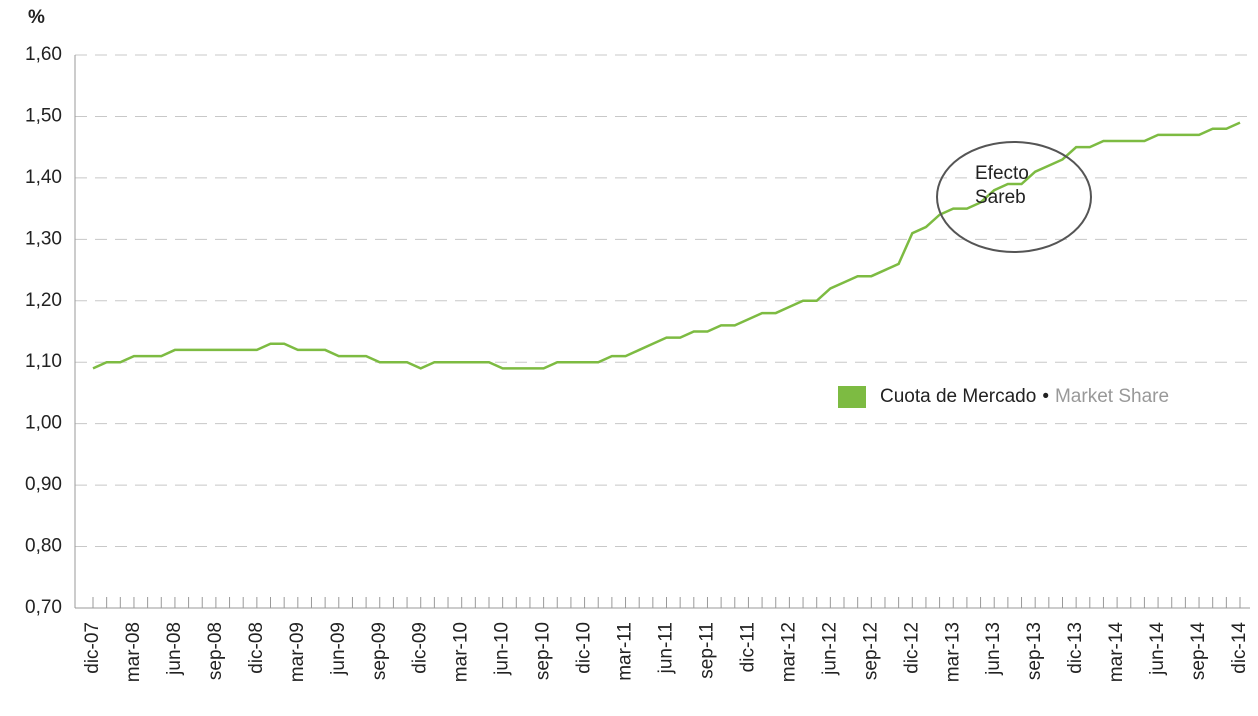 This screenshot has width=1258, height=716. Describe the element at coordinates (461, 652) in the screenshot. I see `x-tick-label: mar-10` at that location.